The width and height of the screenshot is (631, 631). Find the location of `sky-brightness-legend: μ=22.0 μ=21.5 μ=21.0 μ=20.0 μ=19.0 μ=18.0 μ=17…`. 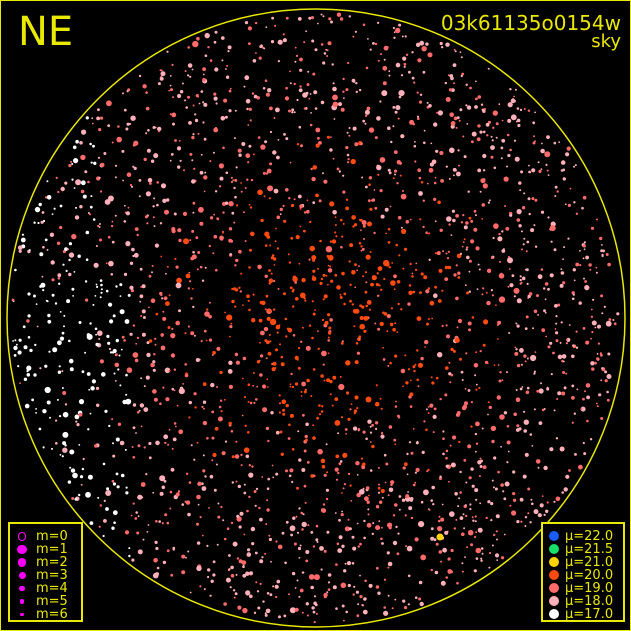

sky-brightness-legend: μ=22.0 μ=21.5 μ=21.0 μ=20.0 μ=19.0 μ=18.0 μ=17… is located at coordinates (583, 572).